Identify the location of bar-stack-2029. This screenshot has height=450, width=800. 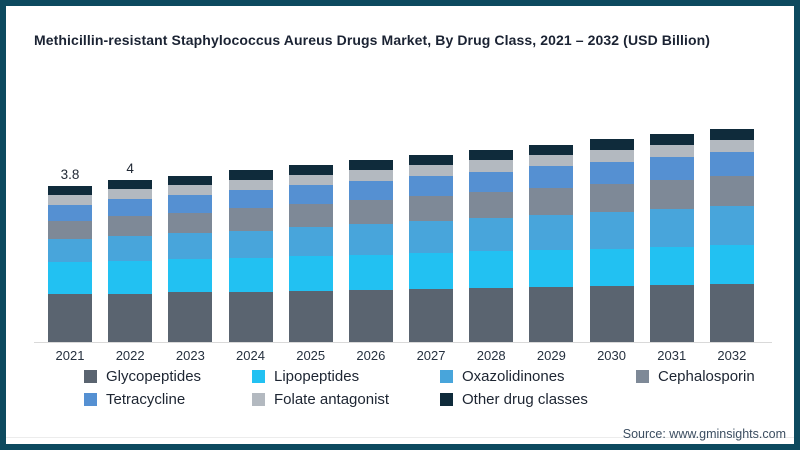
(551, 243).